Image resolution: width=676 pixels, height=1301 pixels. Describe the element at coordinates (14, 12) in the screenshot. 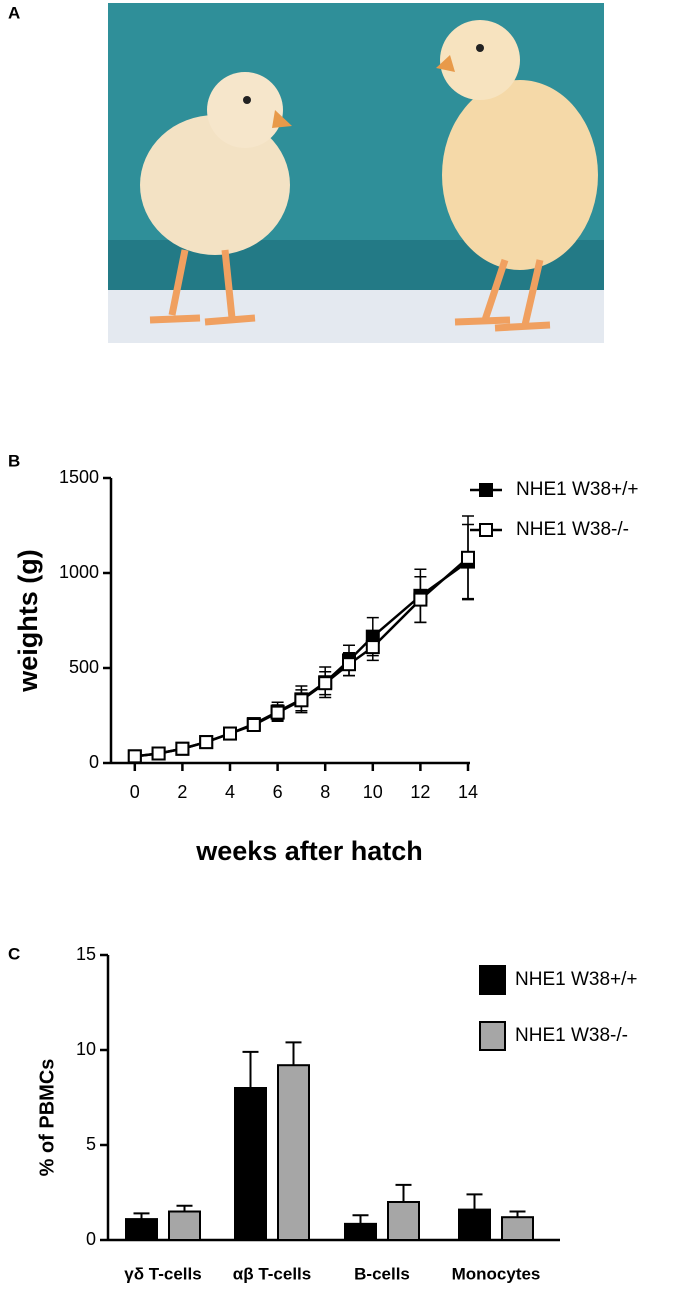

I see `panel-label: A` at that location.